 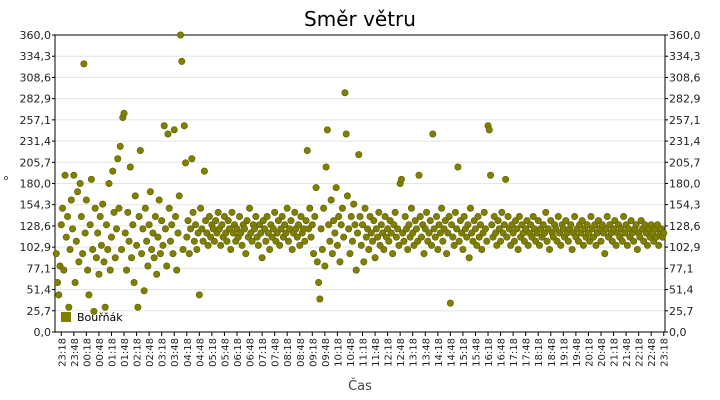 I want to click on x-tick-label: 02:48, so click(x=150, y=352).